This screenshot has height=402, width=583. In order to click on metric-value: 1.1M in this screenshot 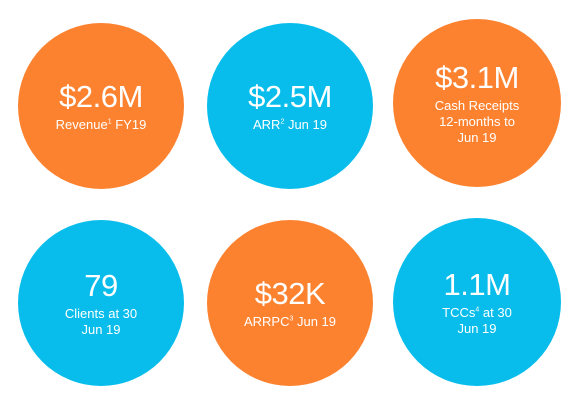, I will do `click(477, 284)`.